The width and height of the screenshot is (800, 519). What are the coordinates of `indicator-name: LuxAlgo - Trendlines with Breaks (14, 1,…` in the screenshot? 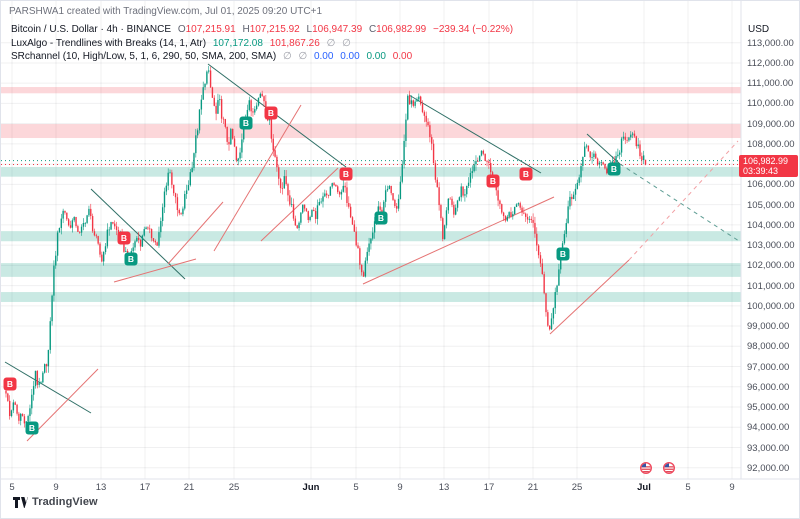 It's located at (109, 43).